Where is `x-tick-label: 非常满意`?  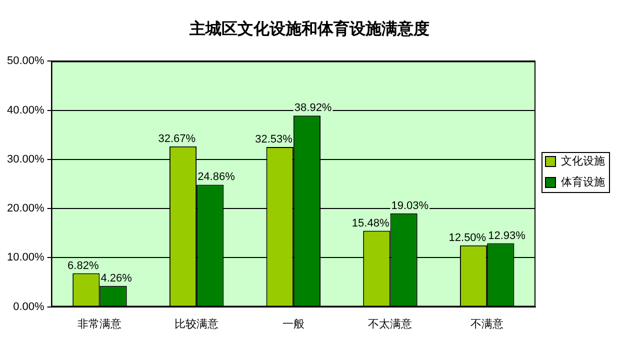 x-tick-label: 非常满意 is located at coordinates (100, 323).